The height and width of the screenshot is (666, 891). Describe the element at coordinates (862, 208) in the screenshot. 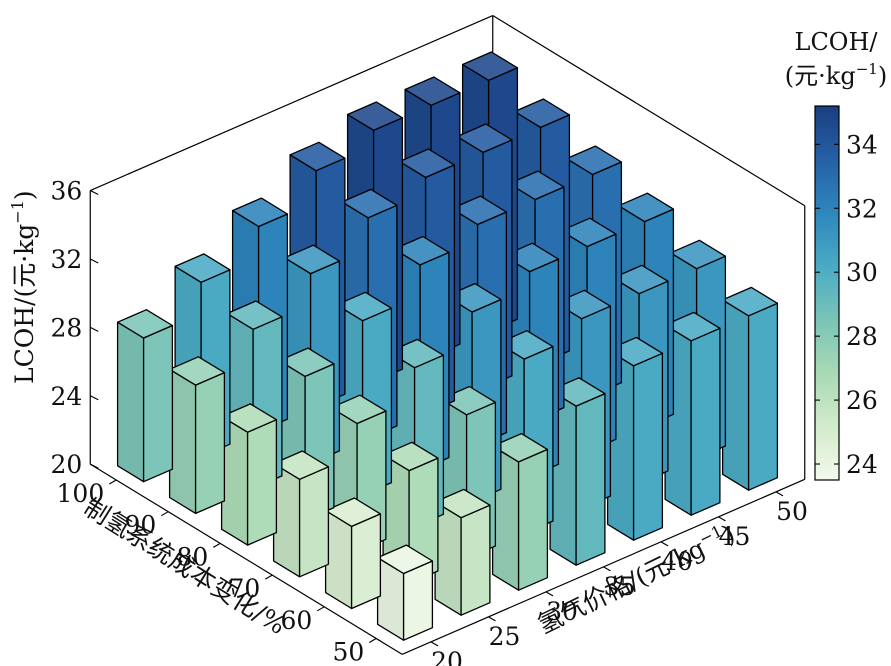

I see `colorbar-tick-label: 32` at that location.